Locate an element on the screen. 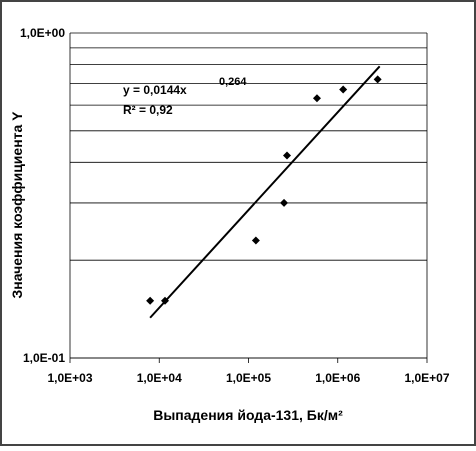  y-tick-label: 1,0E-01 is located at coordinates (44, 358).